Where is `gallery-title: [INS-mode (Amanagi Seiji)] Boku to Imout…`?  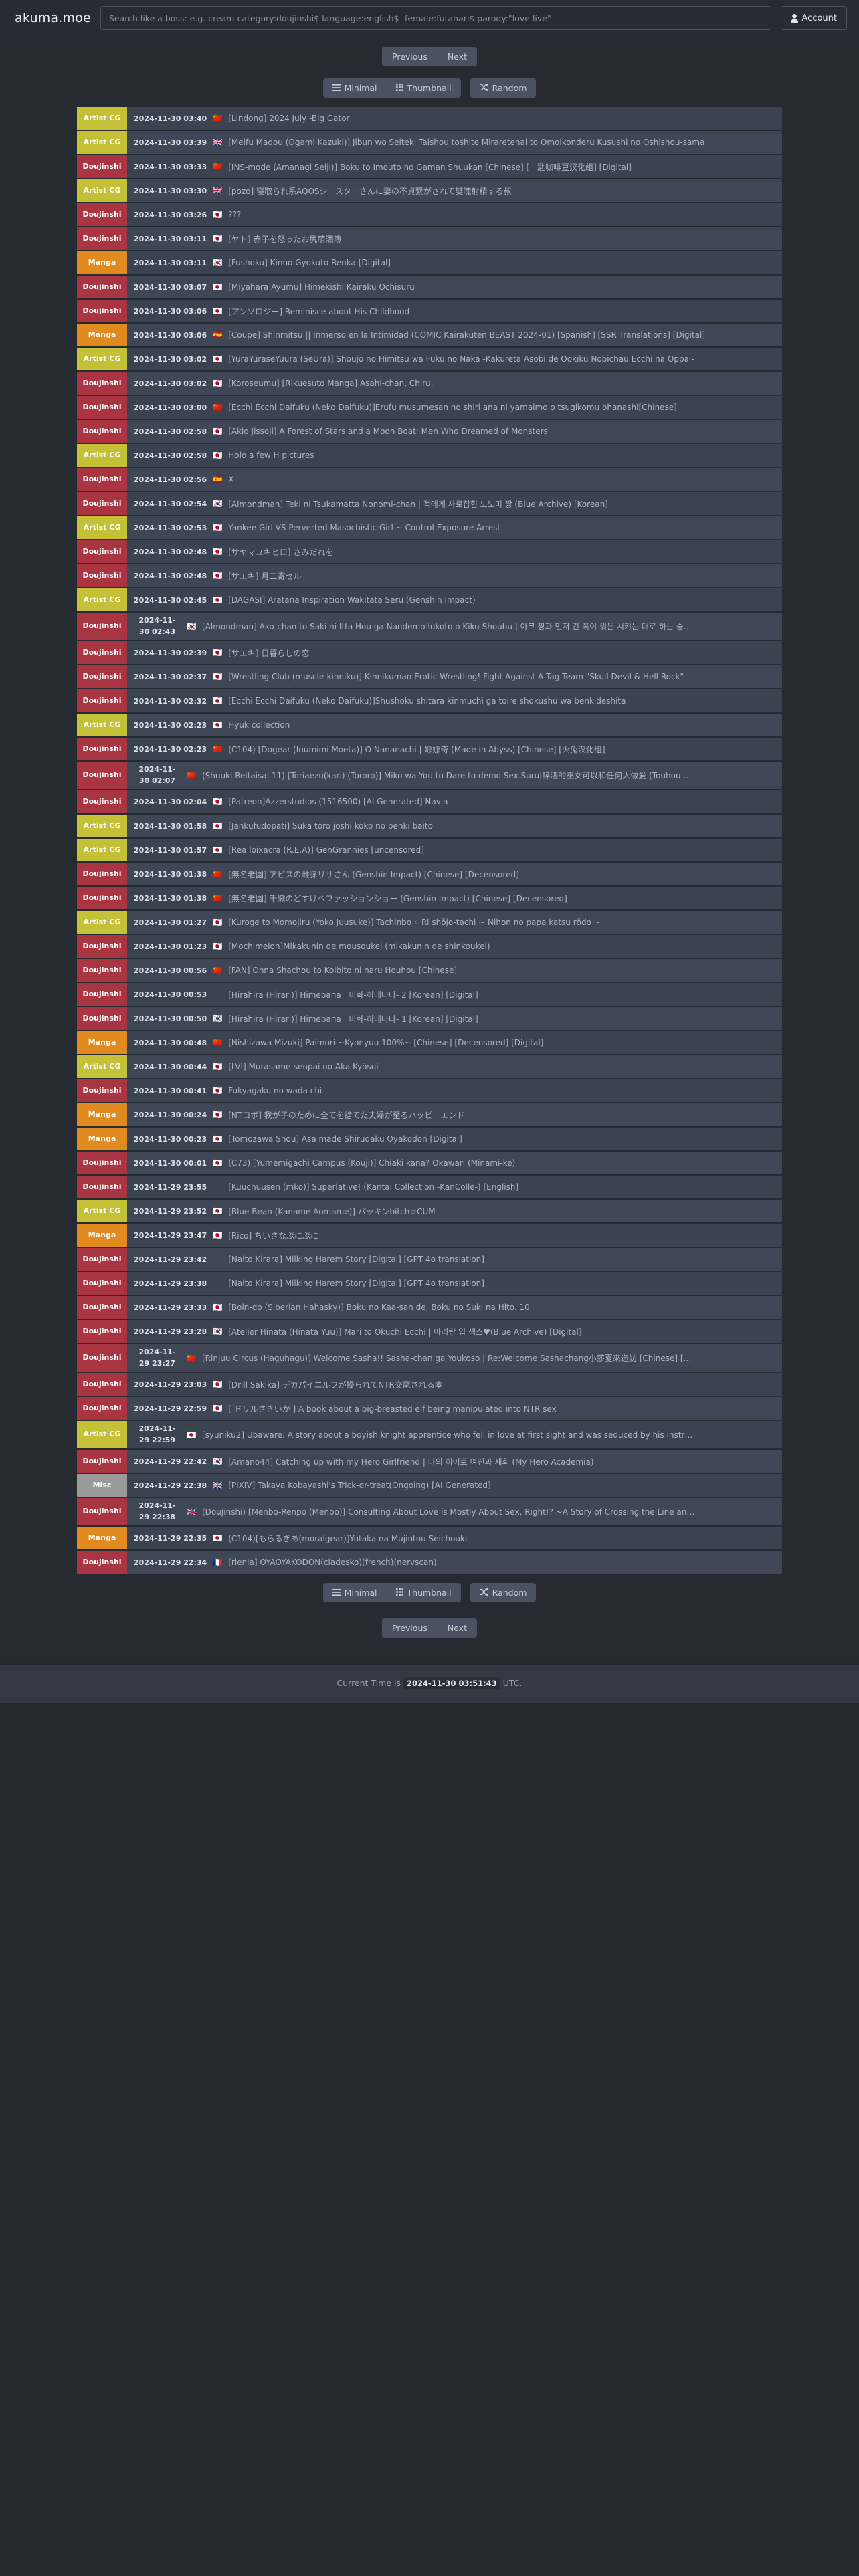
gallery-title: [INS-mode (Amanagi Seiji)] Boku to Imout… is located at coordinates (430, 167).